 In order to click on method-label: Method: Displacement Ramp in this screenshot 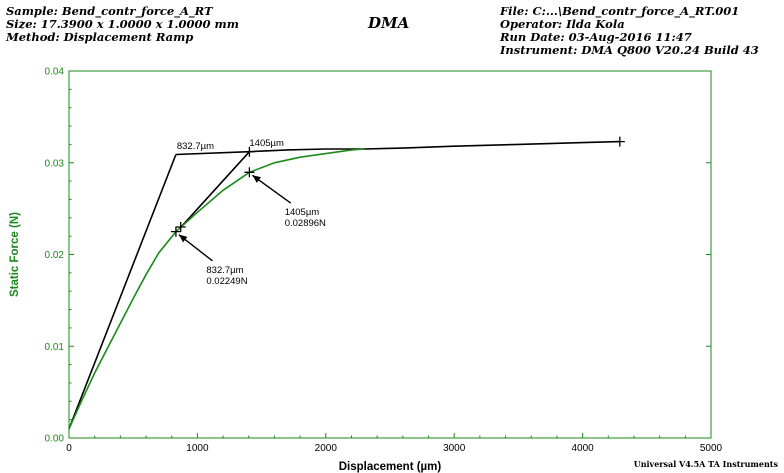, I will do `click(99, 37)`.